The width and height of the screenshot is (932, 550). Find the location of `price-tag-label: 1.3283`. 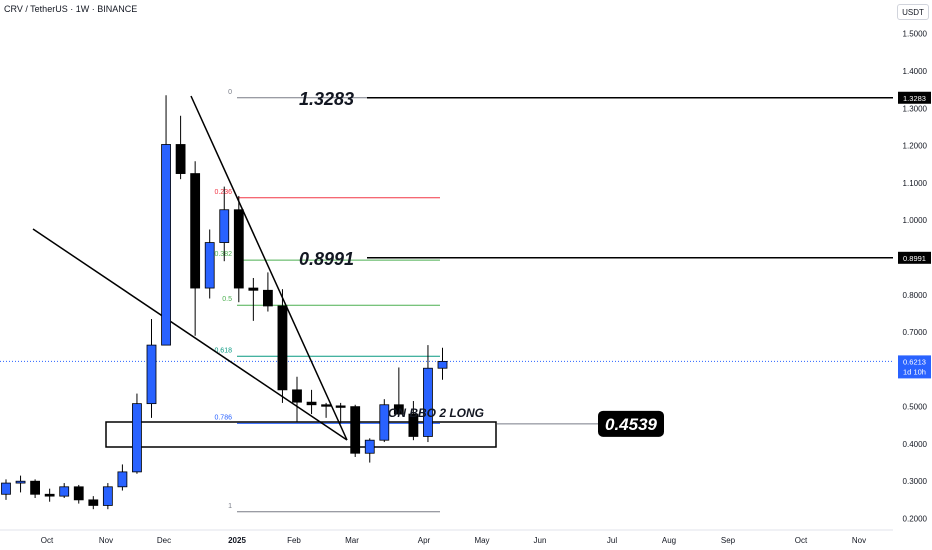

price-tag-label: 1.3283 is located at coordinates (914, 98).